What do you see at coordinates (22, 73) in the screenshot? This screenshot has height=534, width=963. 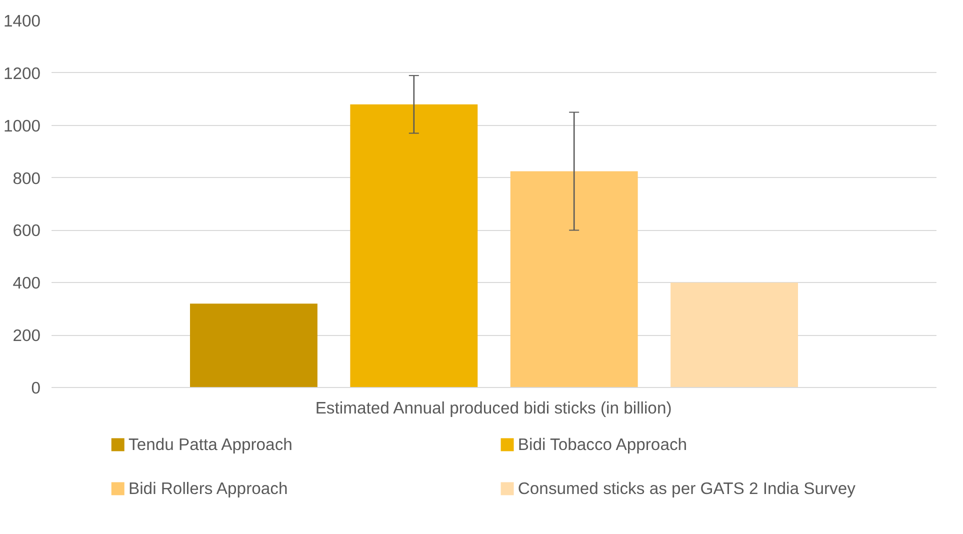 I see `y-tick-label: 1200` at bounding box center [22, 73].